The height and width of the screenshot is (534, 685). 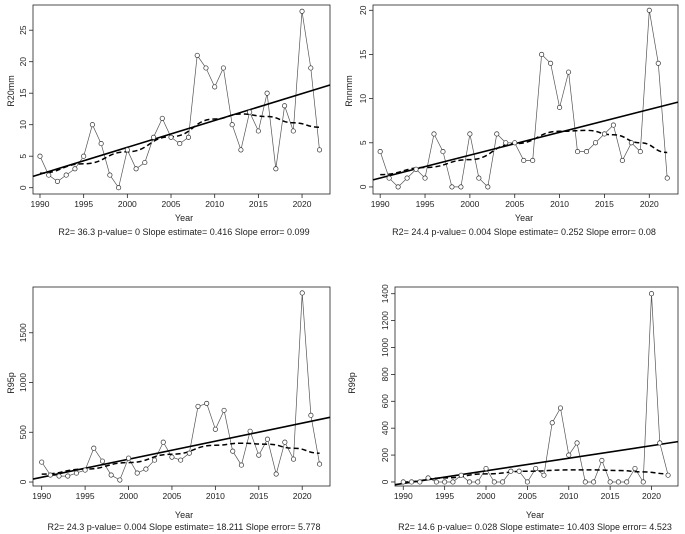 I want to click on y-tick-label: 200, so click(x=385, y=455).